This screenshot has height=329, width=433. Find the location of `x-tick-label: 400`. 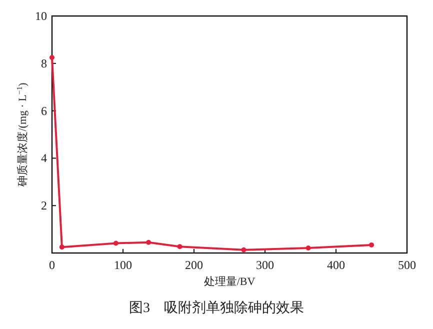

x-tick-label: 400 is located at coordinates (336, 265).